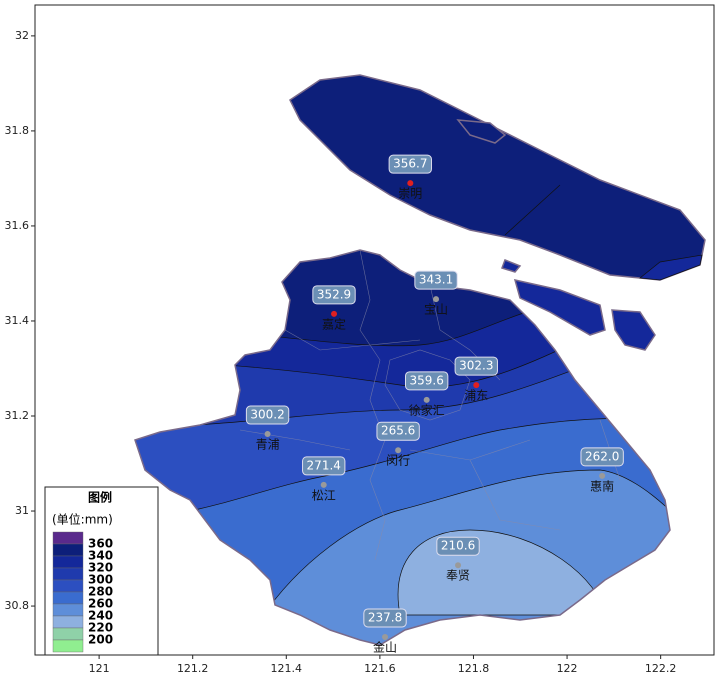 The height and width of the screenshot is (682, 719). Describe the element at coordinates (17, 130) in the screenshot. I see `y-tick-label: 31.8` at that location.